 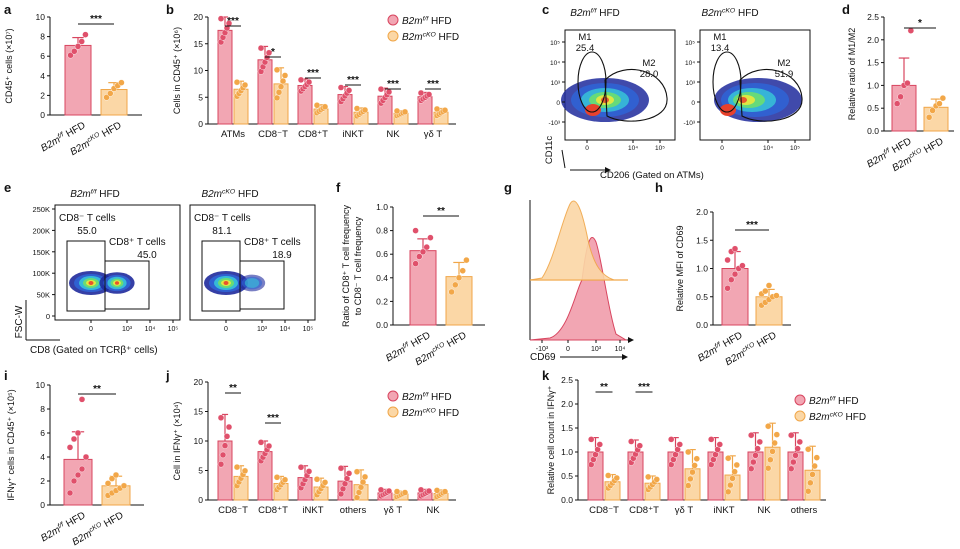 I want to click on panel-letter: d, so click(x=846, y=9).